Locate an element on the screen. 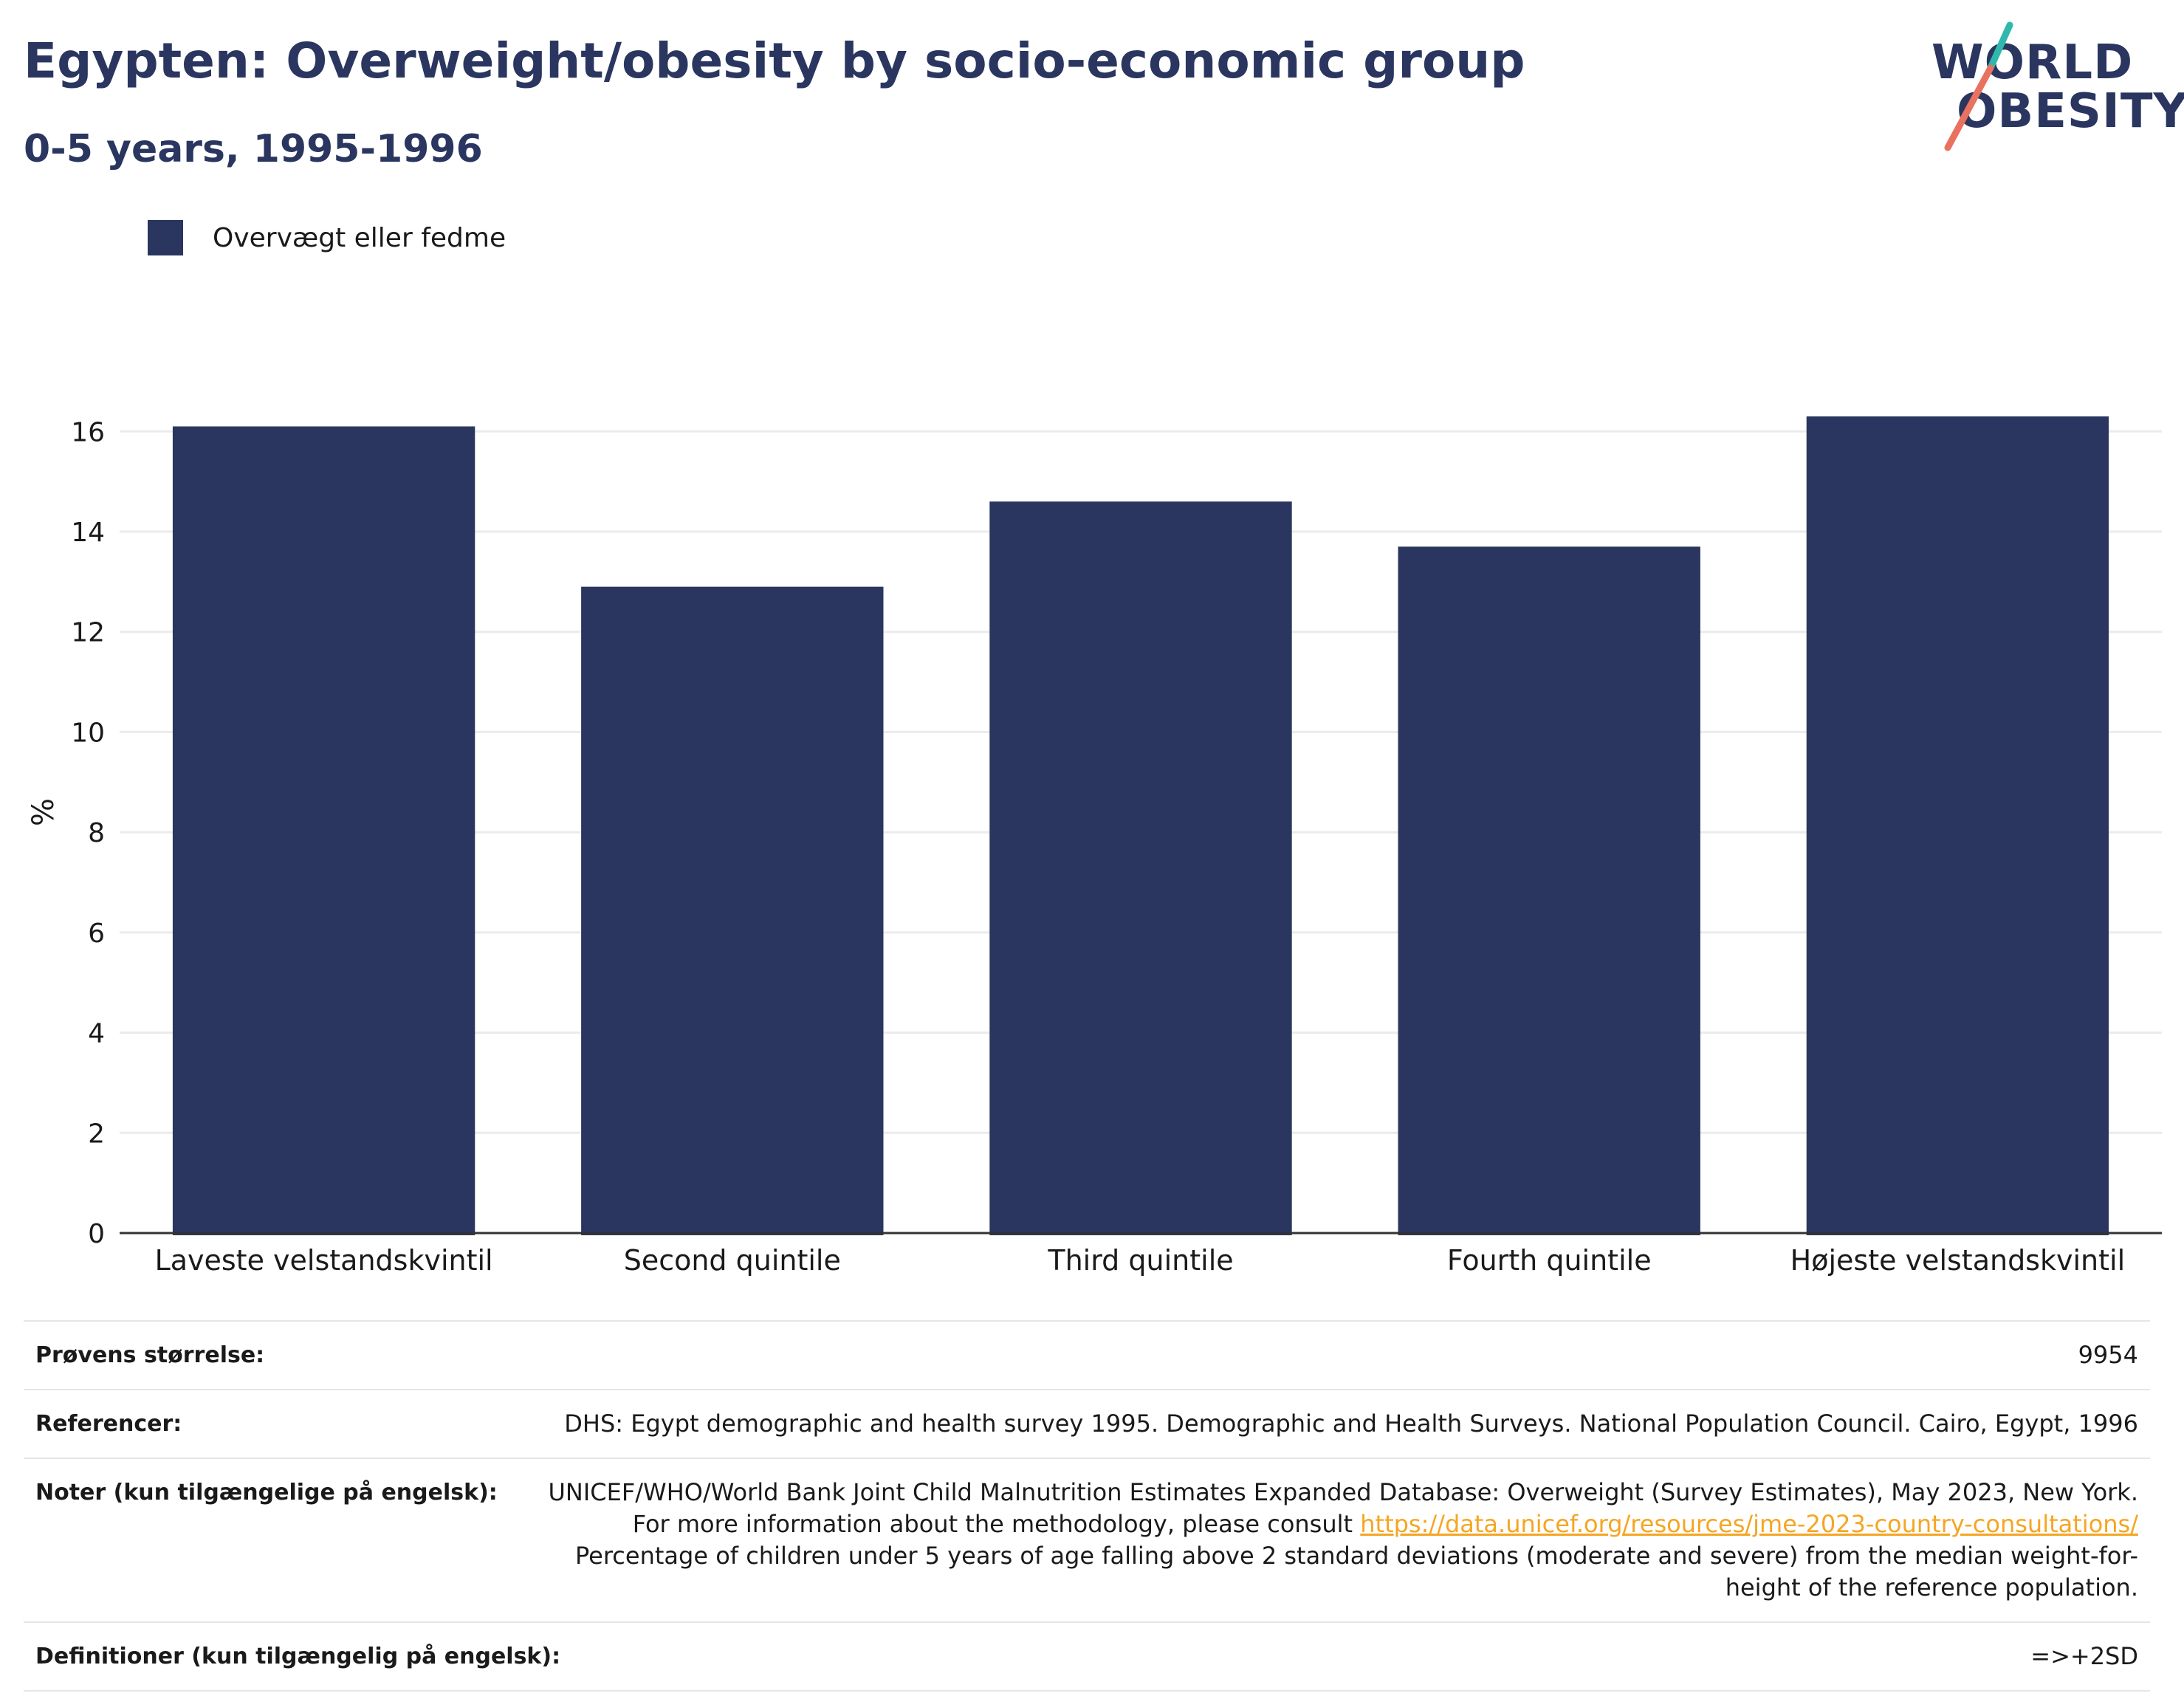 The width and height of the screenshot is (2184, 1696). legend-swatch is located at coordinates (165, 237).